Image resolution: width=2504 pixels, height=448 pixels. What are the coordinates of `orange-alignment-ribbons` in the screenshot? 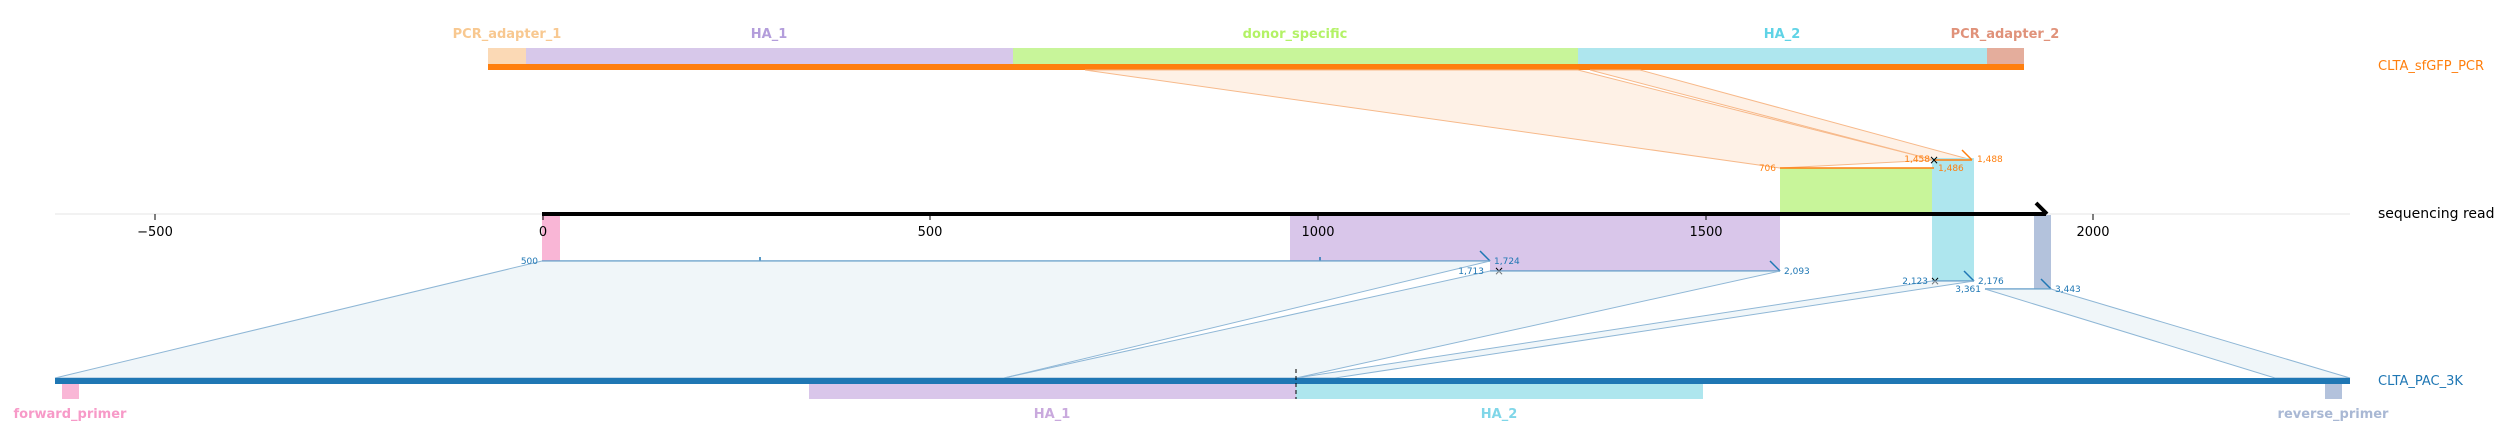 It's located at (1528, 119).